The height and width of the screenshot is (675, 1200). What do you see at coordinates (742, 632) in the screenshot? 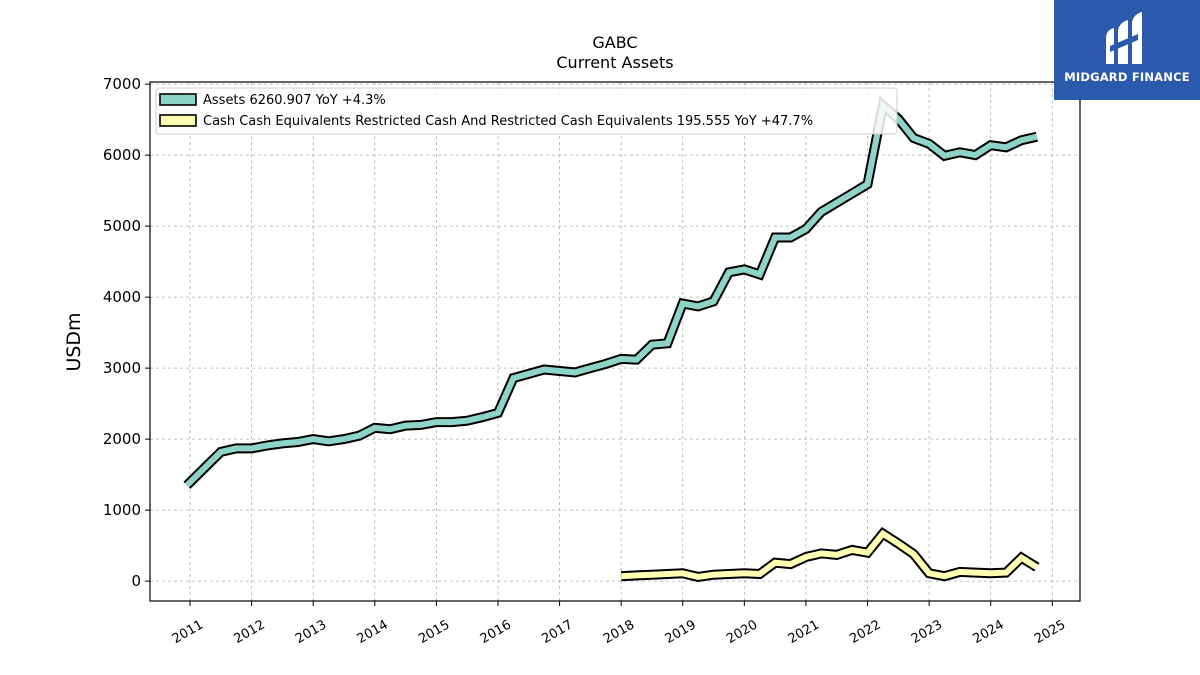
I see `x-tick-label: 2020` at bounding box center [742, 632].